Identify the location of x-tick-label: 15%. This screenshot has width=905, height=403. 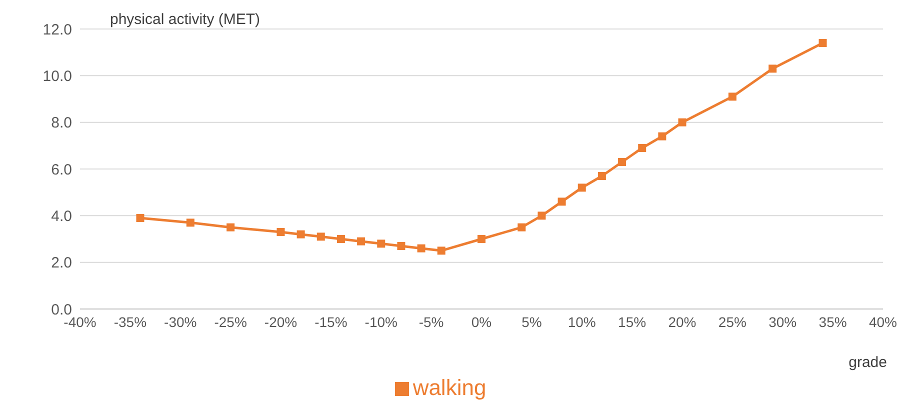
(632, 322).